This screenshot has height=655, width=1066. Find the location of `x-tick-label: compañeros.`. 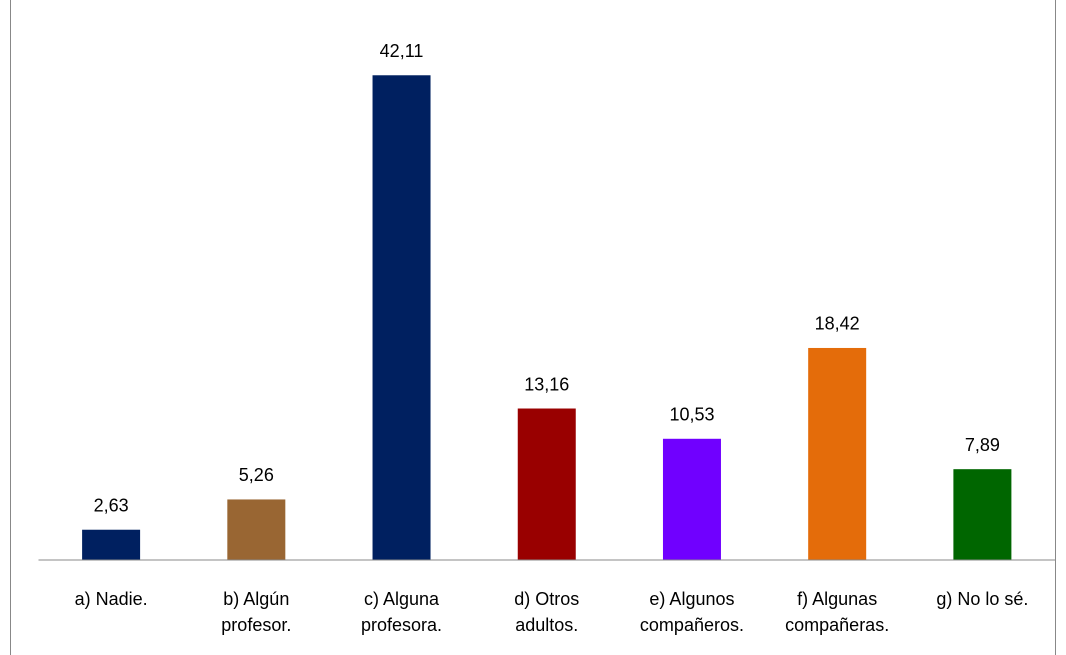

x-tick-label: compañeros. is located at coordinates (692, 625).